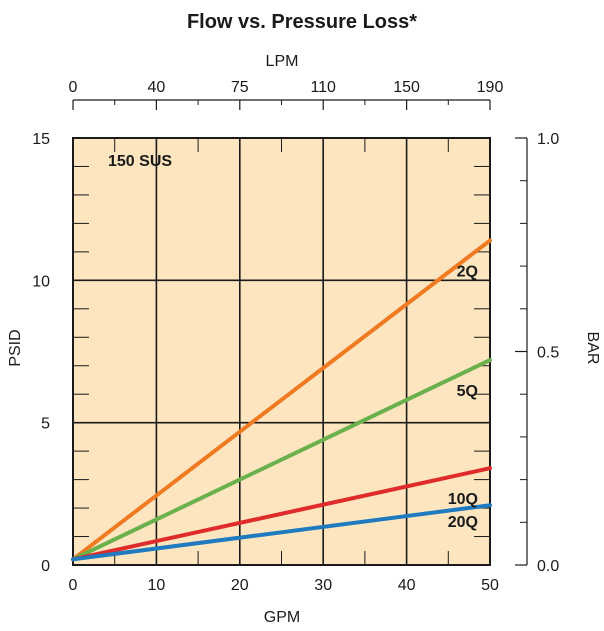 The image size is (604, 631). Describe the element at coordinates (323, 585) in the screenshot. I see `x-tick-label: 30` at that location.